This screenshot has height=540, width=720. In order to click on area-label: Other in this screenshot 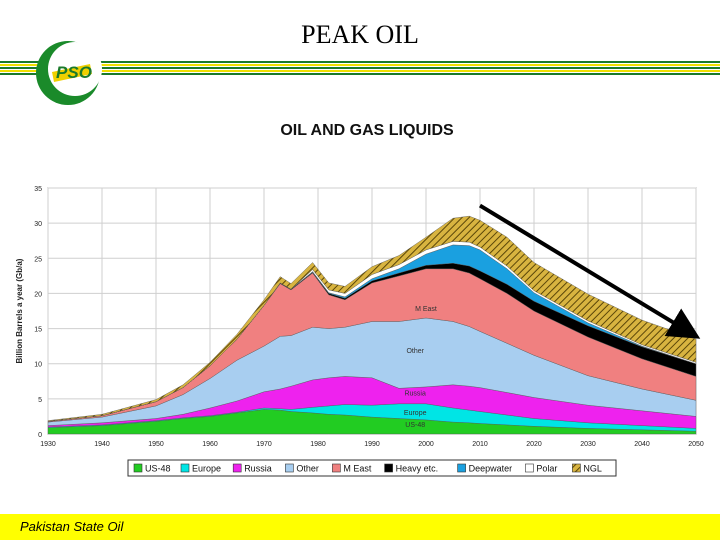, I will do `click(415, 351)`.